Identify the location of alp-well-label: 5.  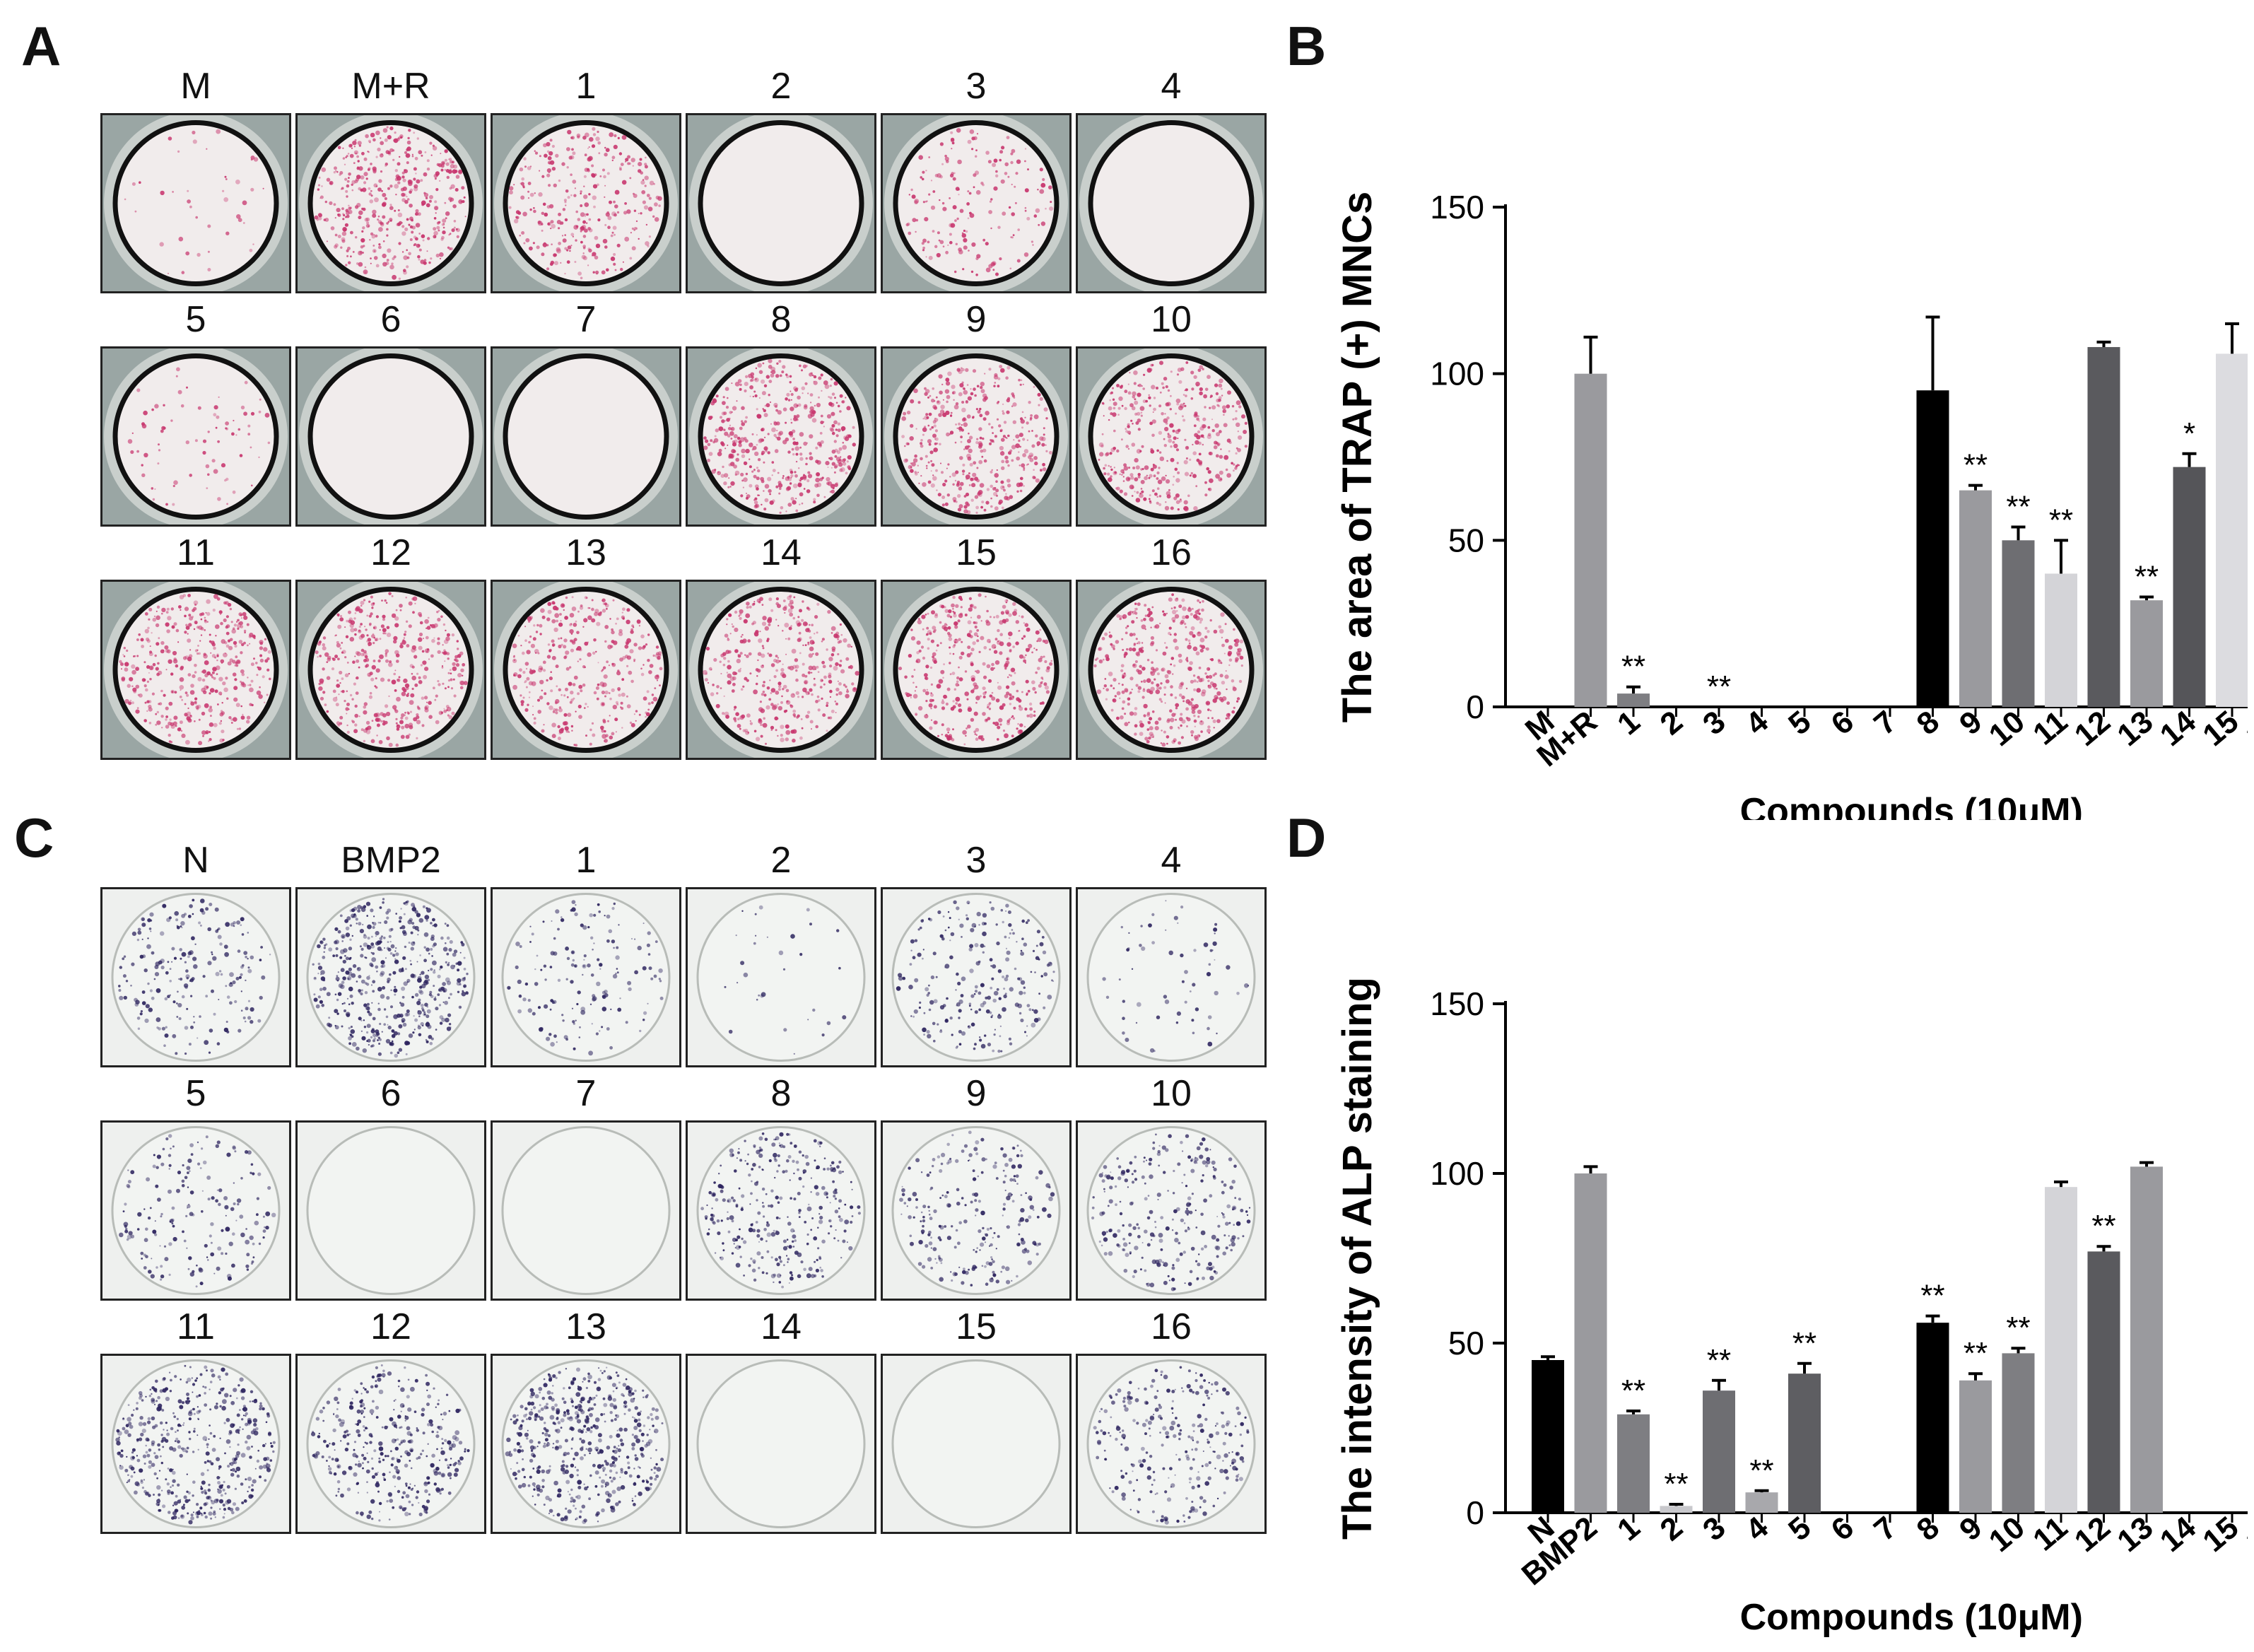
(195, 1093).